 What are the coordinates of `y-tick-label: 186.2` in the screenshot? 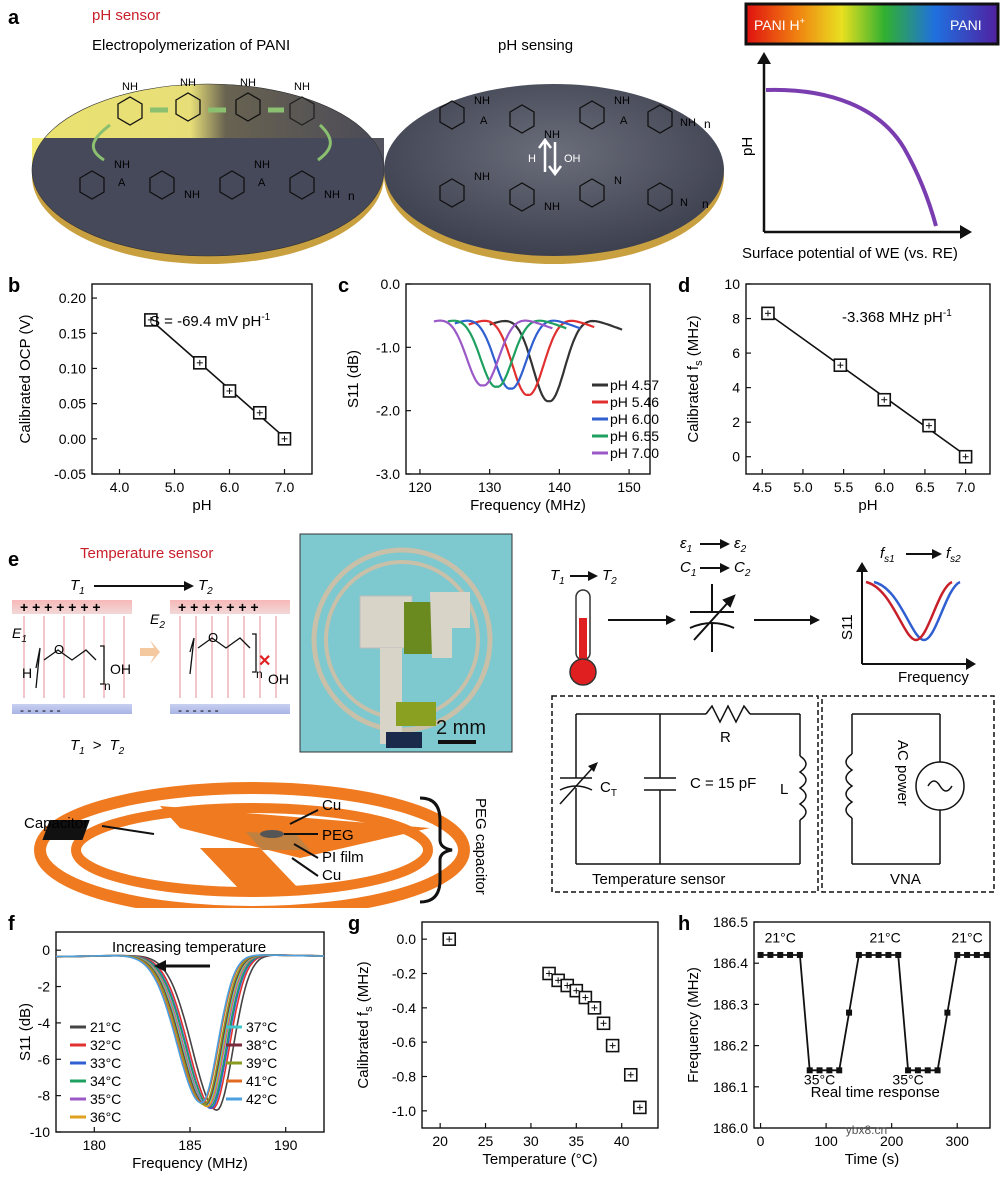 It's located at (730, 1046).